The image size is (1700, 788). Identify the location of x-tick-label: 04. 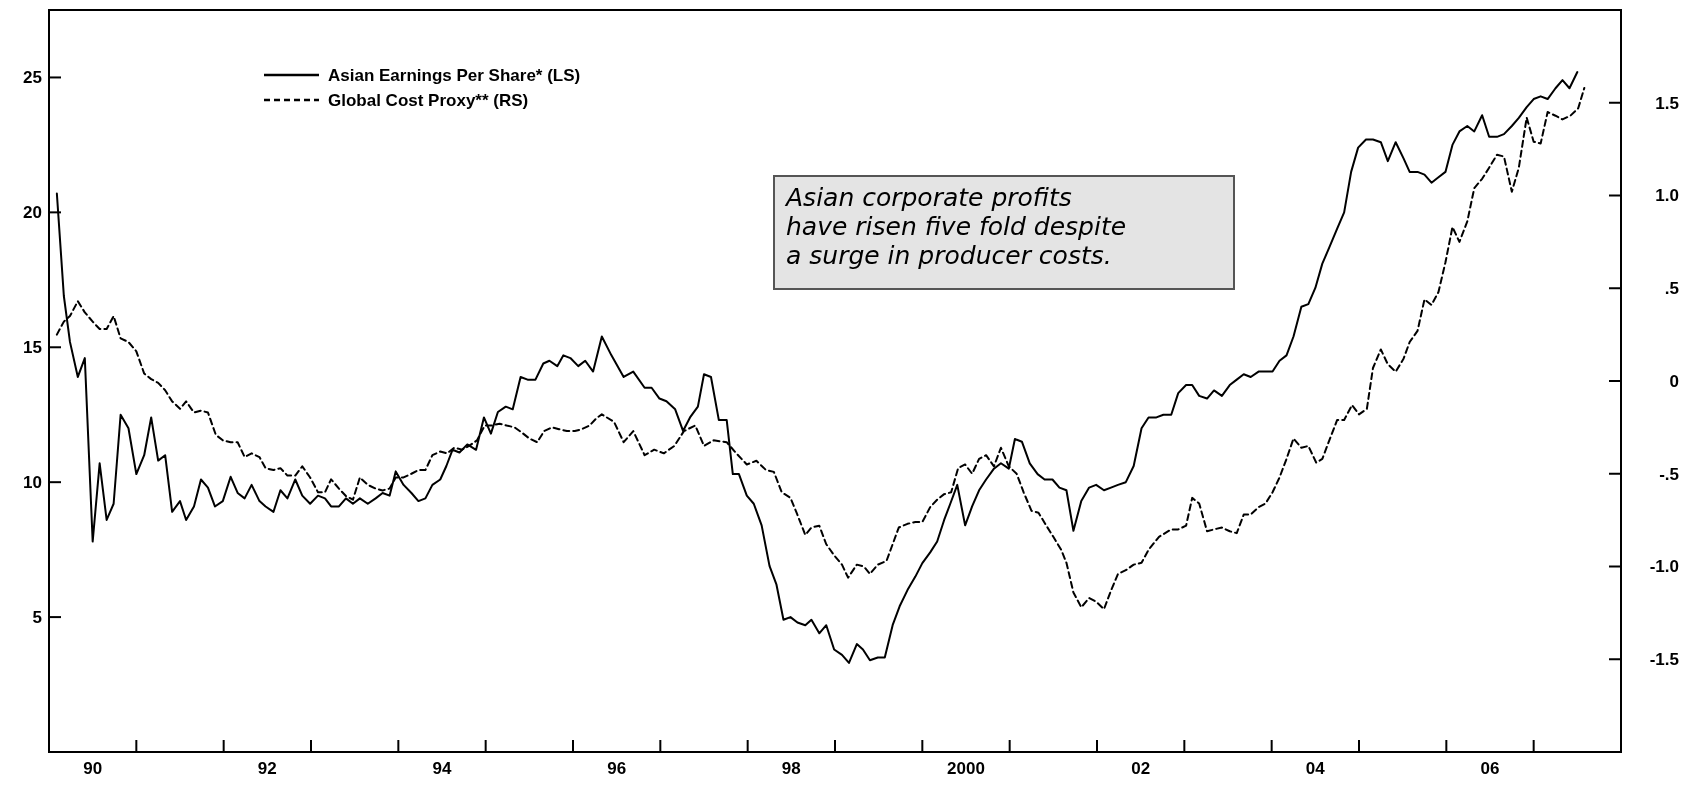
(1315, 768).